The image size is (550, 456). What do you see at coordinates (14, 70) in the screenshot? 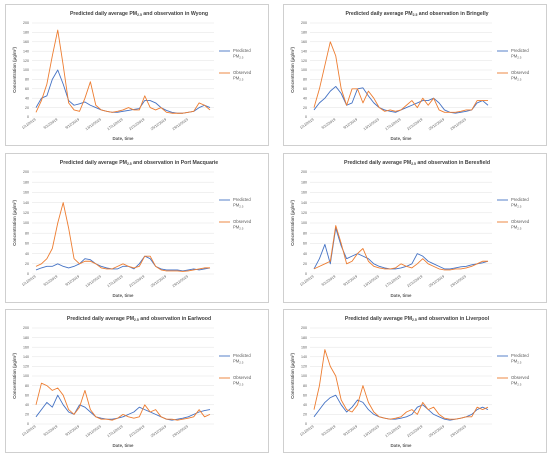
I see `y-axis-label: Concentration (μg/m³)` at bounding box center [14, 70].